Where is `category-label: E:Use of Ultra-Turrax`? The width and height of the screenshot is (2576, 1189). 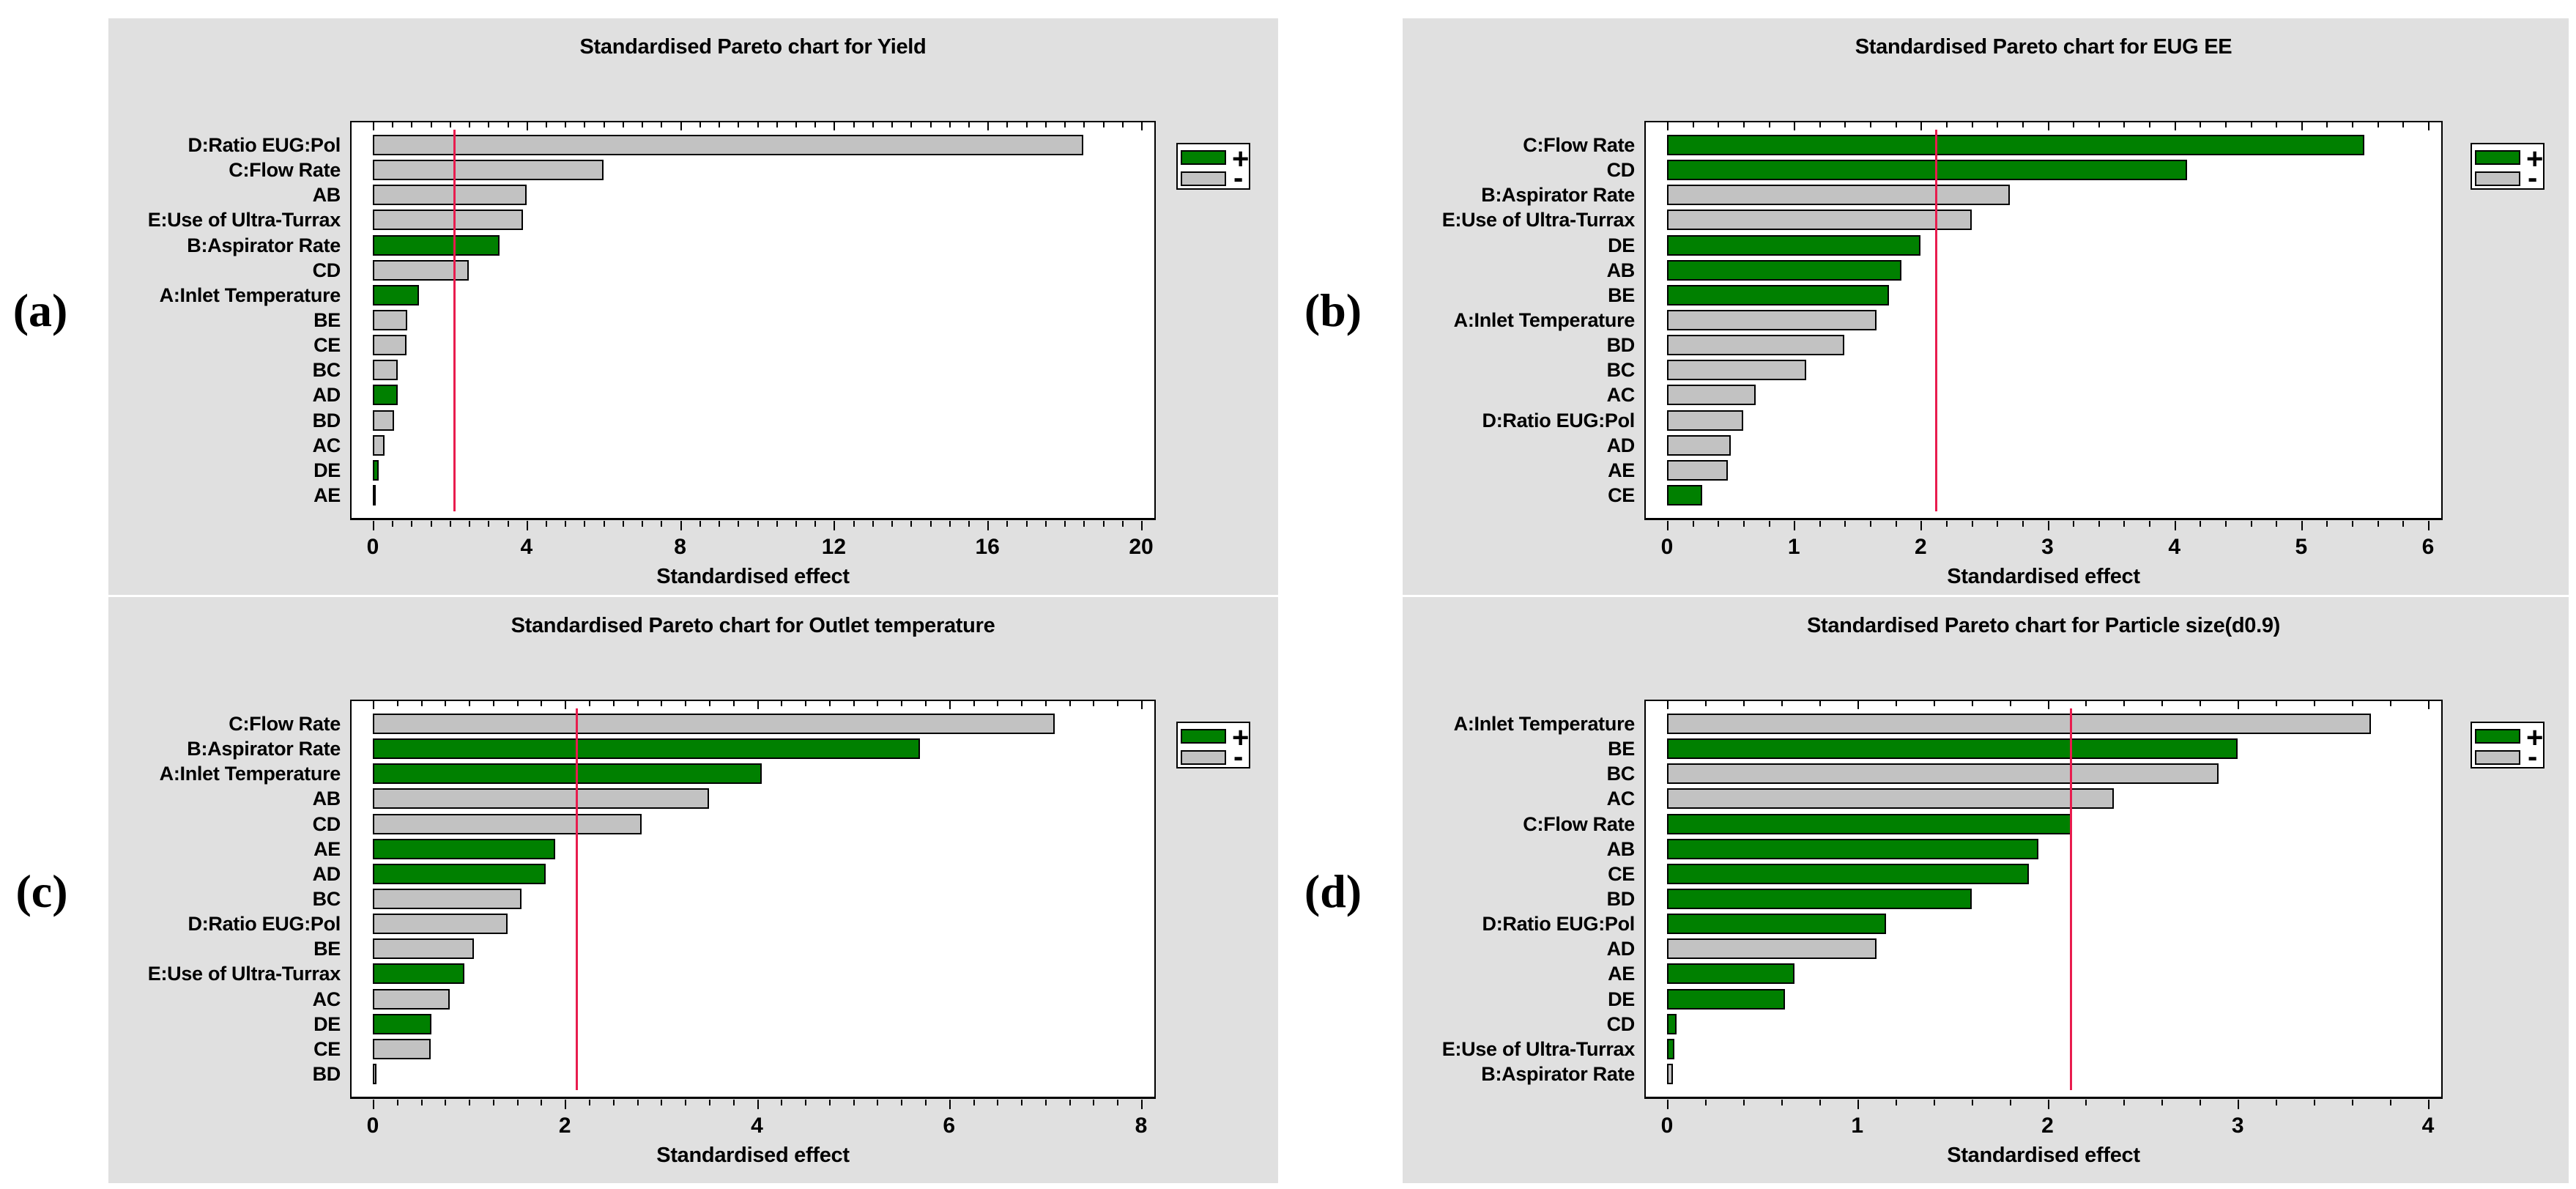 category-label: E:Use of Ultra-Turrax is located at coordinates (1538, 1048).